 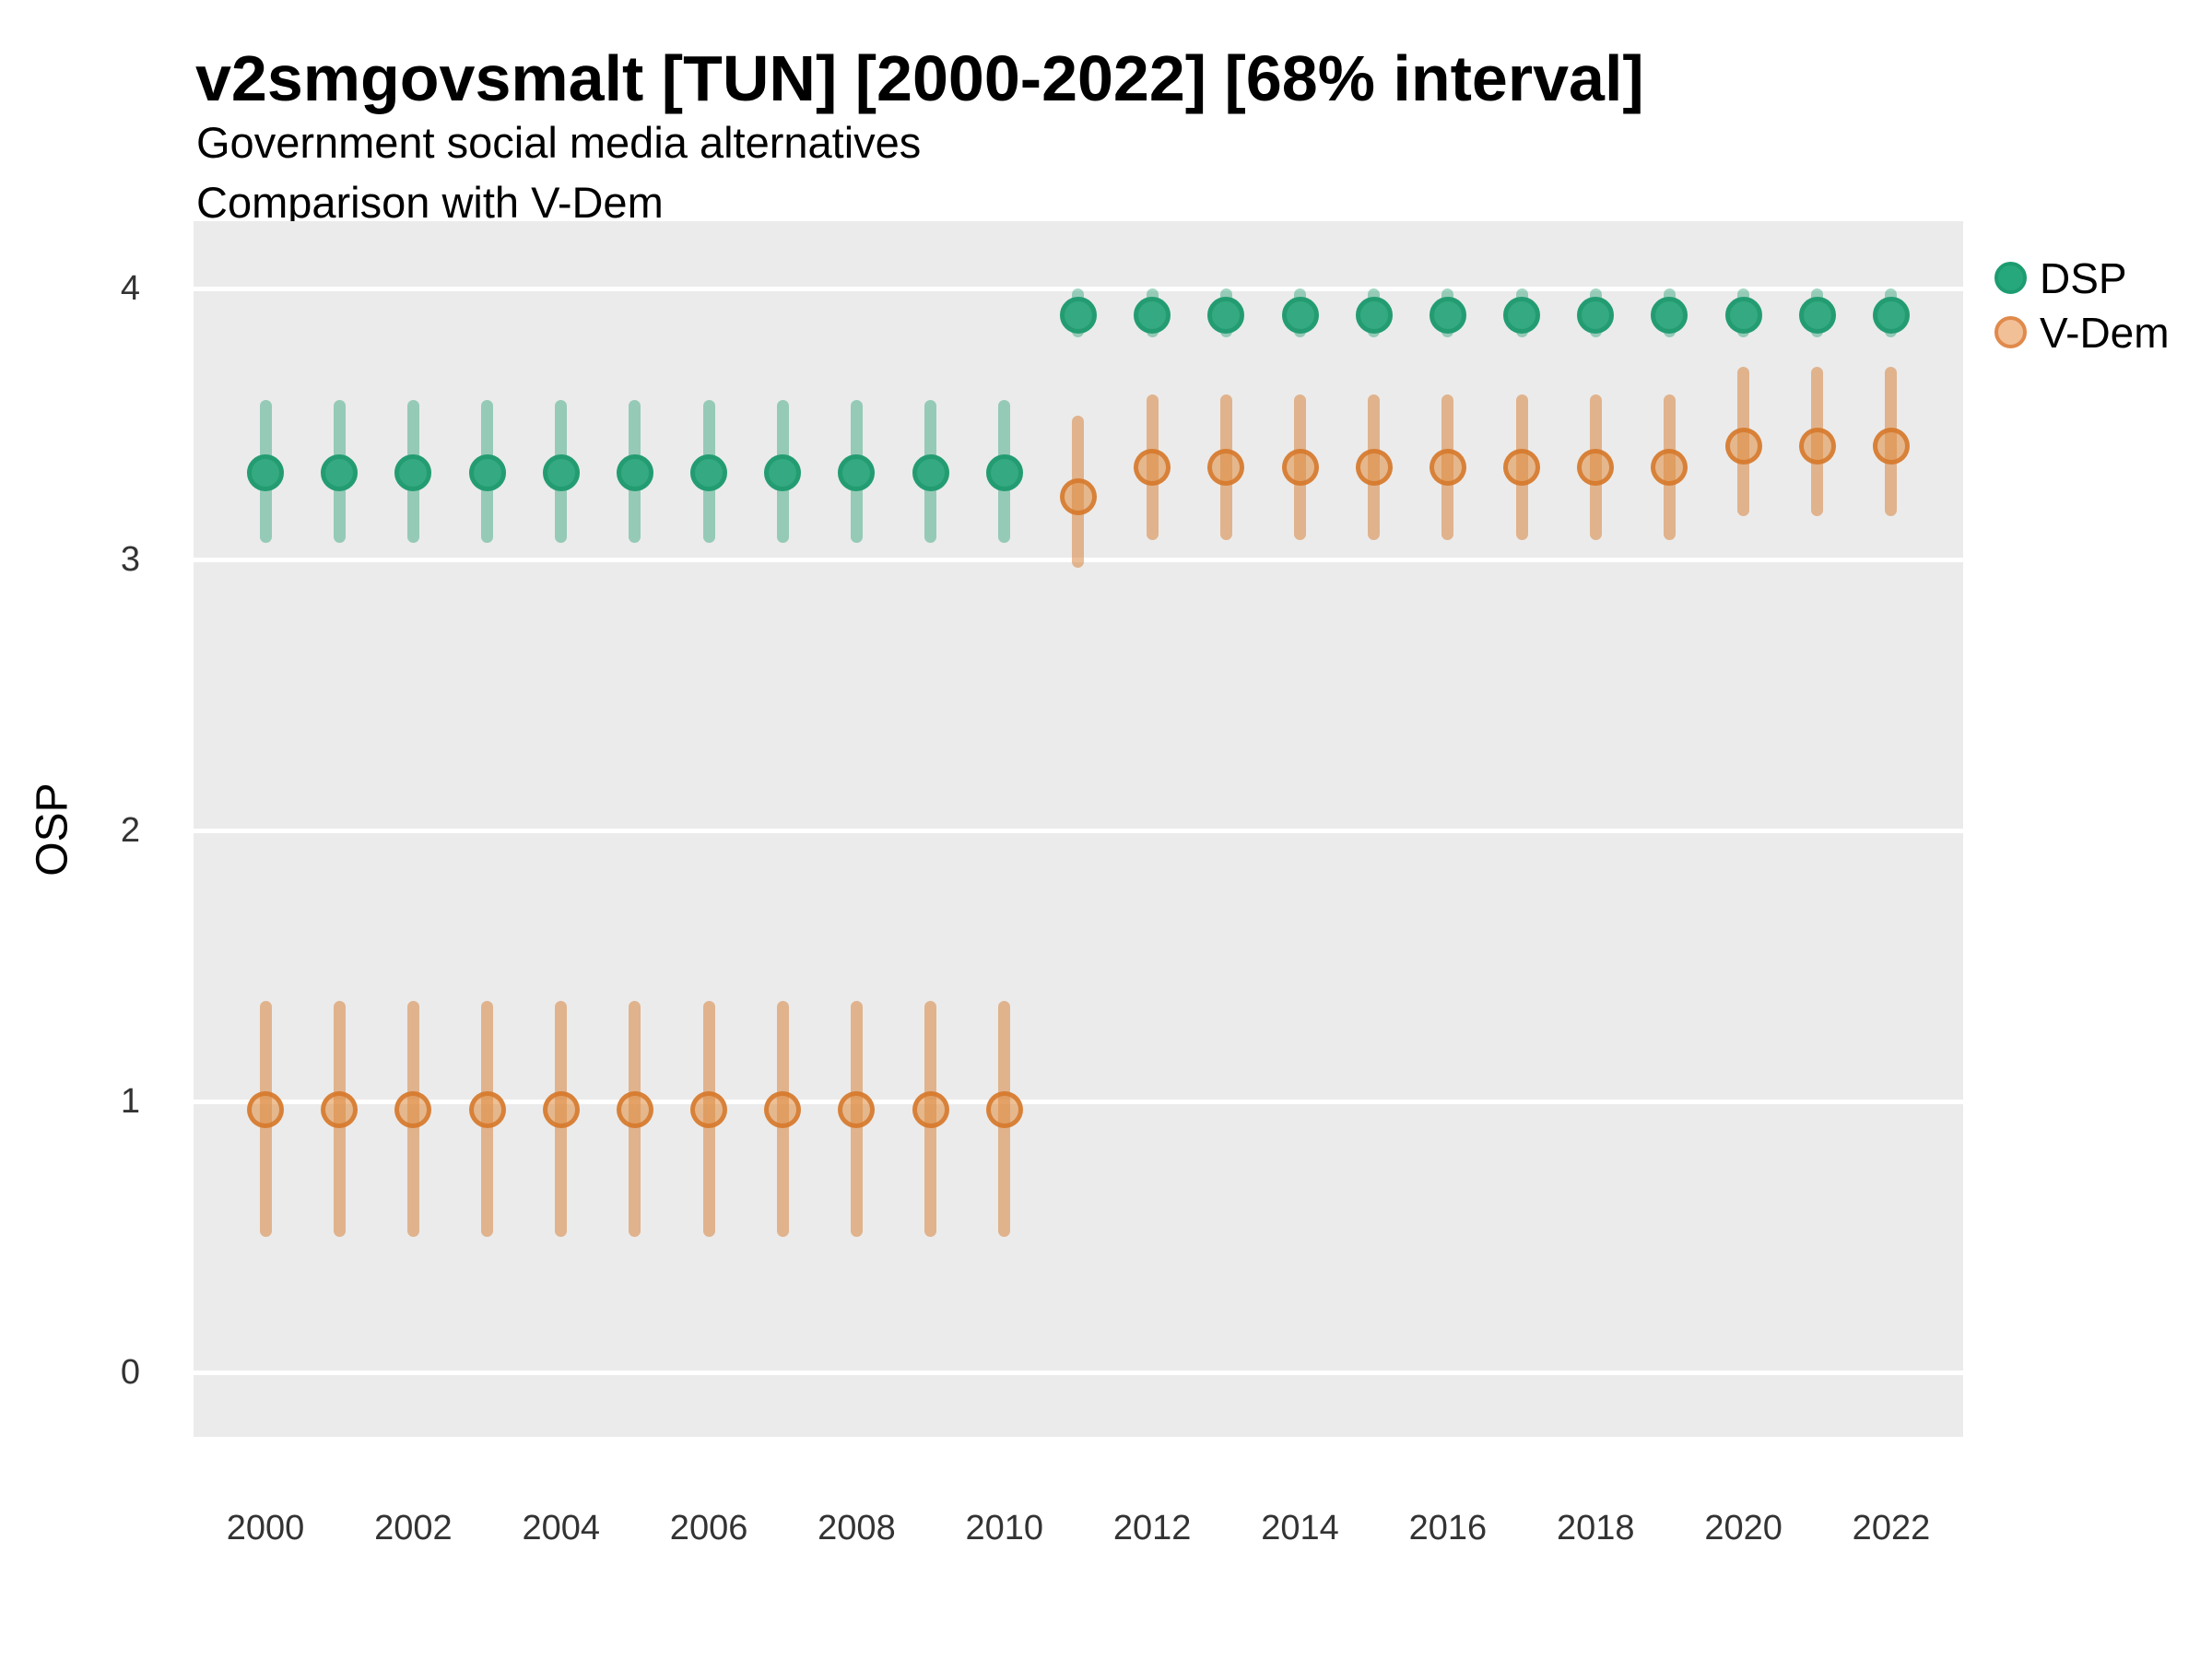 I want to click on dsp-point-2022, so click(x=1891, y=316).